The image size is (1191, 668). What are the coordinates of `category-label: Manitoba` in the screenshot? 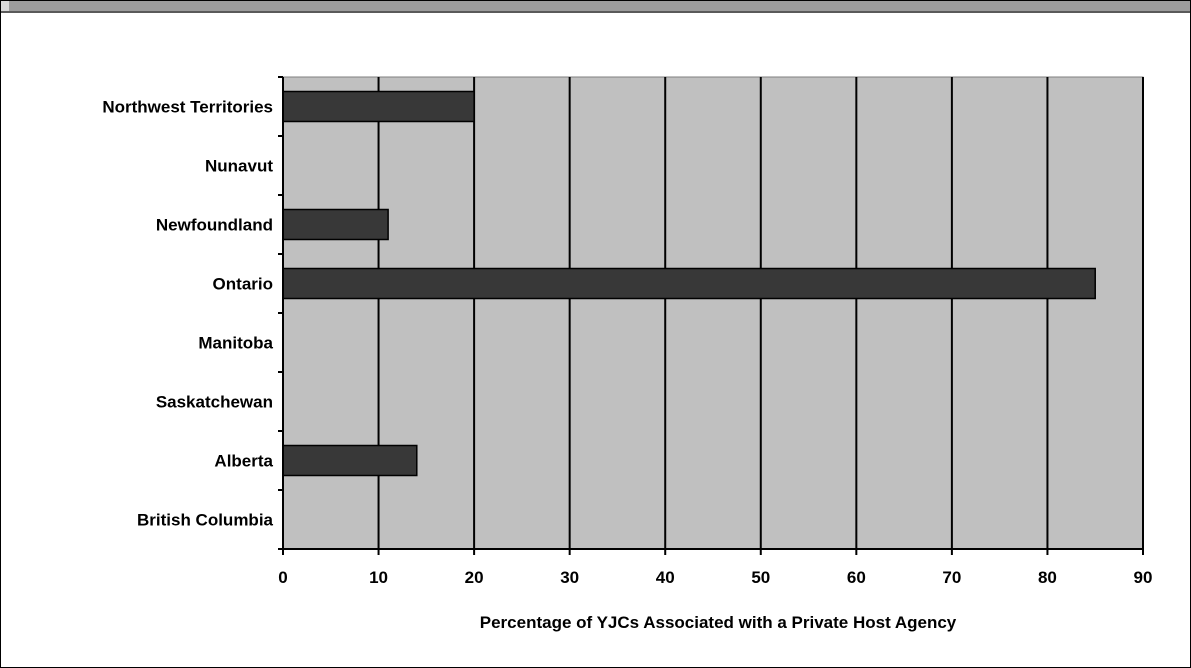 It's located at (235, 343).